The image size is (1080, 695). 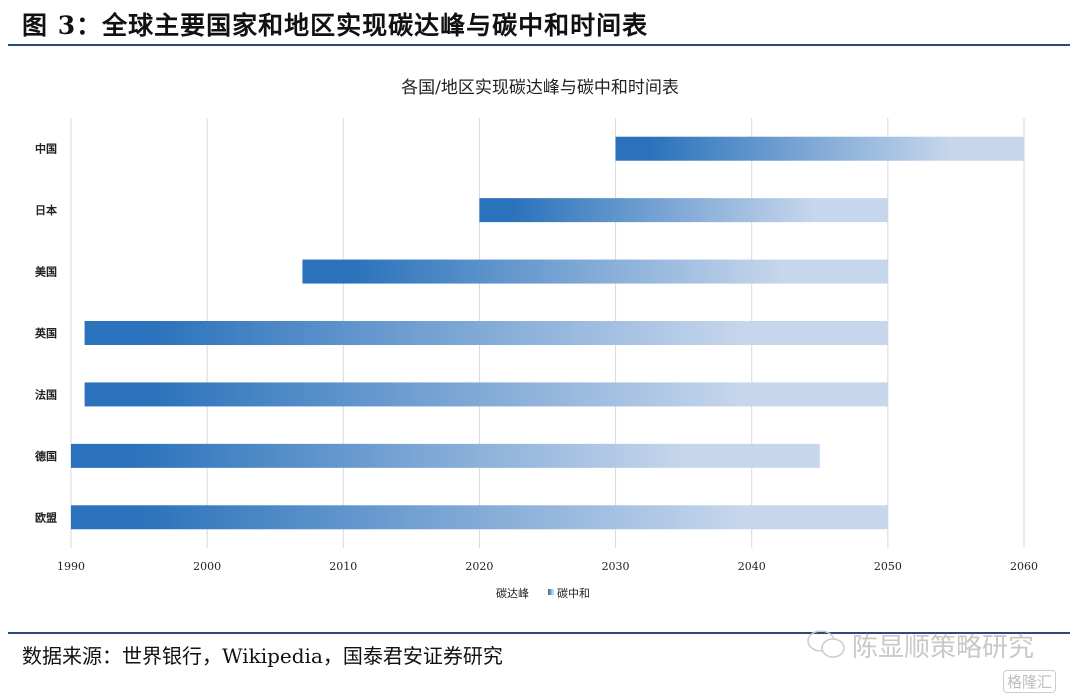 What do you see at coordinates (445, 455) in the screenshot?
I see `bar-德国` at bounding box center [445, 455].